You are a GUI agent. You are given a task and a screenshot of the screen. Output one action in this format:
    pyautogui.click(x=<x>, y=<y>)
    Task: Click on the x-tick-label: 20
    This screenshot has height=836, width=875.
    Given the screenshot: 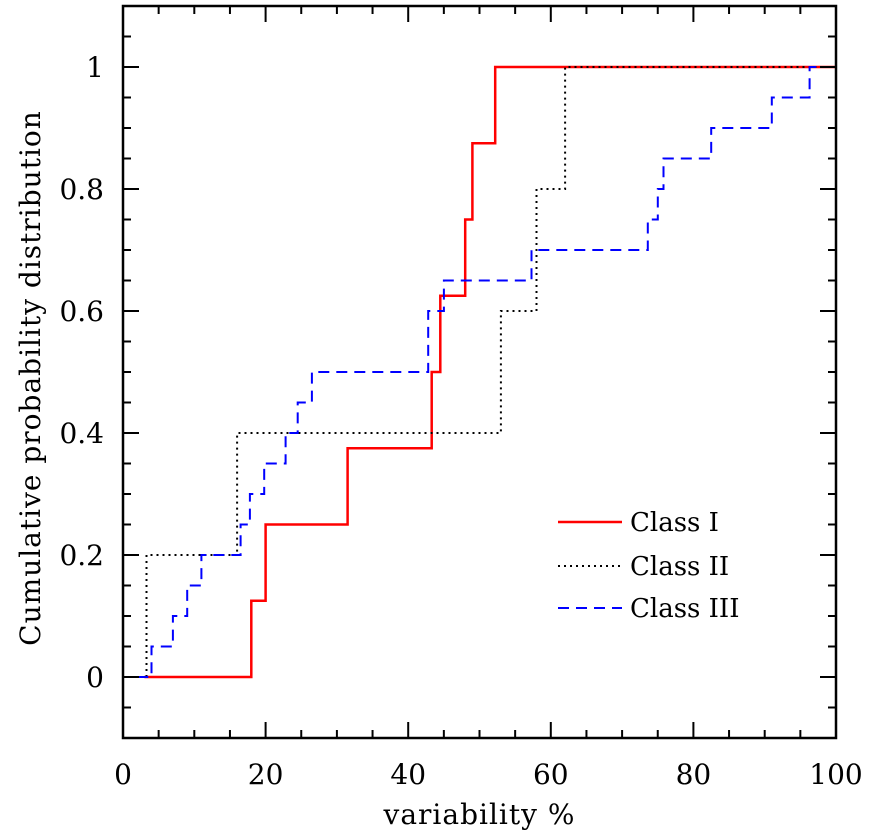 What is the action you would take?
    pyautogui.click(x=266, y=774)
    